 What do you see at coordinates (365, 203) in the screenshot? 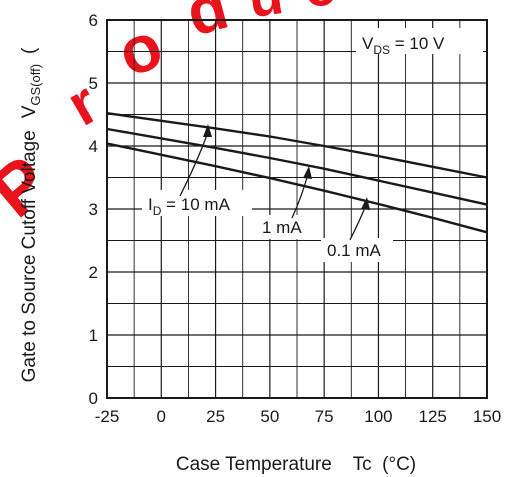
I see `arrowhead-01ma` at bounding box center [365, 203].